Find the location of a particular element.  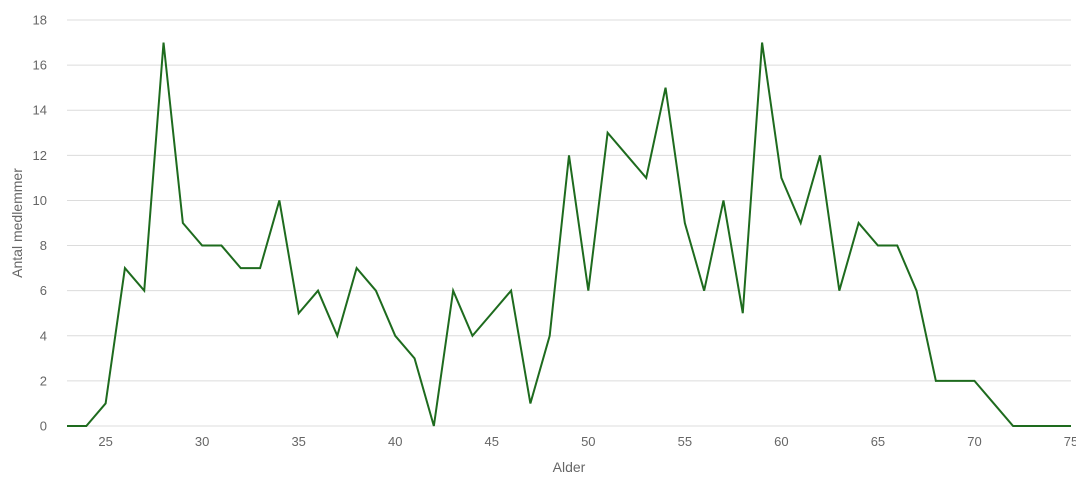

x-tick-label: 35 is located at coordinates (298, 441).